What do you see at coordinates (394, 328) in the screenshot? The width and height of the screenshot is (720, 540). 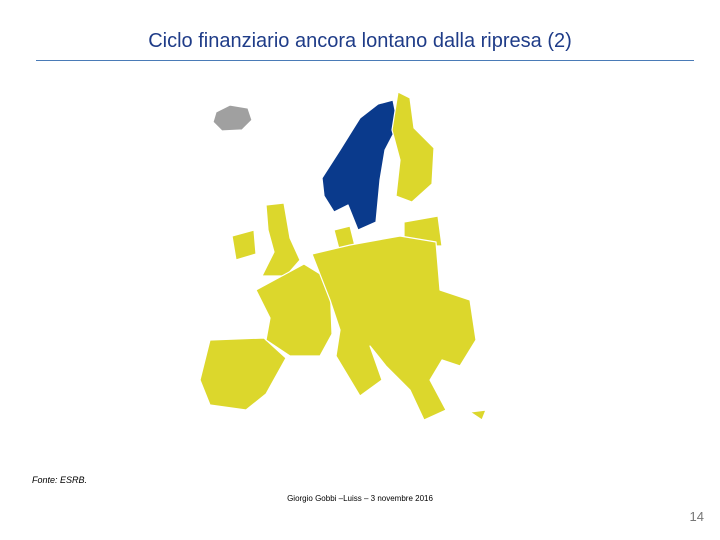 I see `central-europe` at bounding box center [394, 328].